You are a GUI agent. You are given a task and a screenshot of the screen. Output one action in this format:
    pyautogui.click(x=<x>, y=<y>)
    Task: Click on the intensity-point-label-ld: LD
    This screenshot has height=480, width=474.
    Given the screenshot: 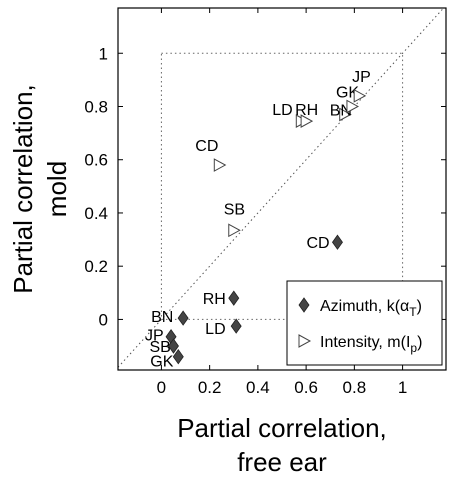 What is the action you would take?
    pyautogui.click(x=282, y=110)
    